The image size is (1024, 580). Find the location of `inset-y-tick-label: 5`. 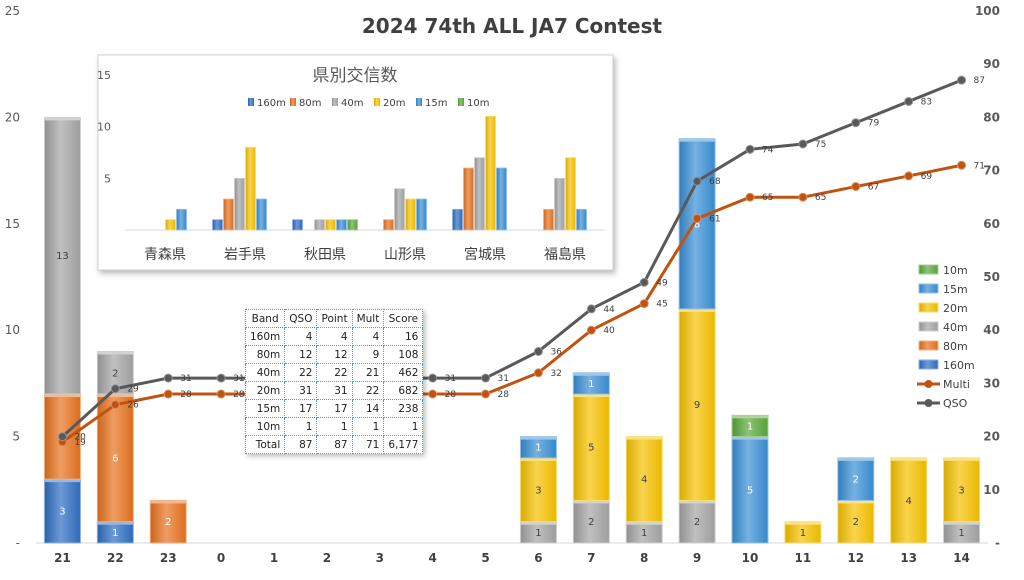

inset-y-tick-label: 5 is located at coordinates (107, 178).